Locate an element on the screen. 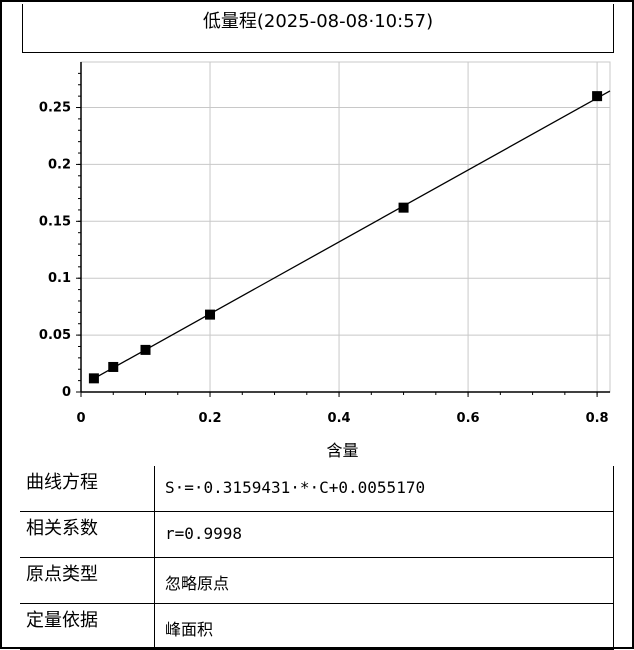 This screenshot has height=650, width=634. equation-value: S·=·0.3159431·*·C+0.0055170 is located at coordinates (384, 489).